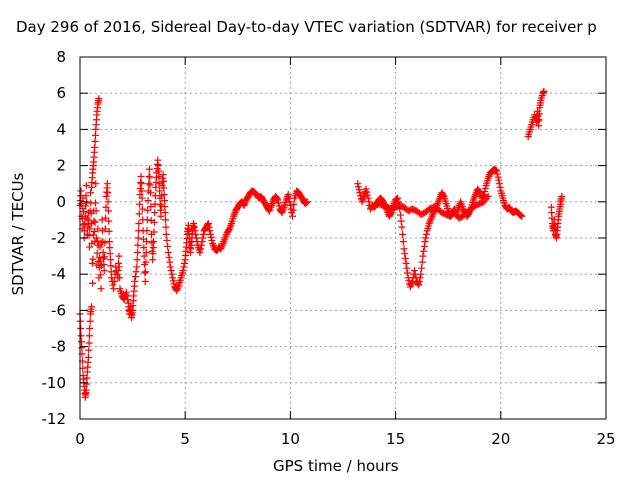  I want to click on x-tick-label: 5, so click(185, 439).